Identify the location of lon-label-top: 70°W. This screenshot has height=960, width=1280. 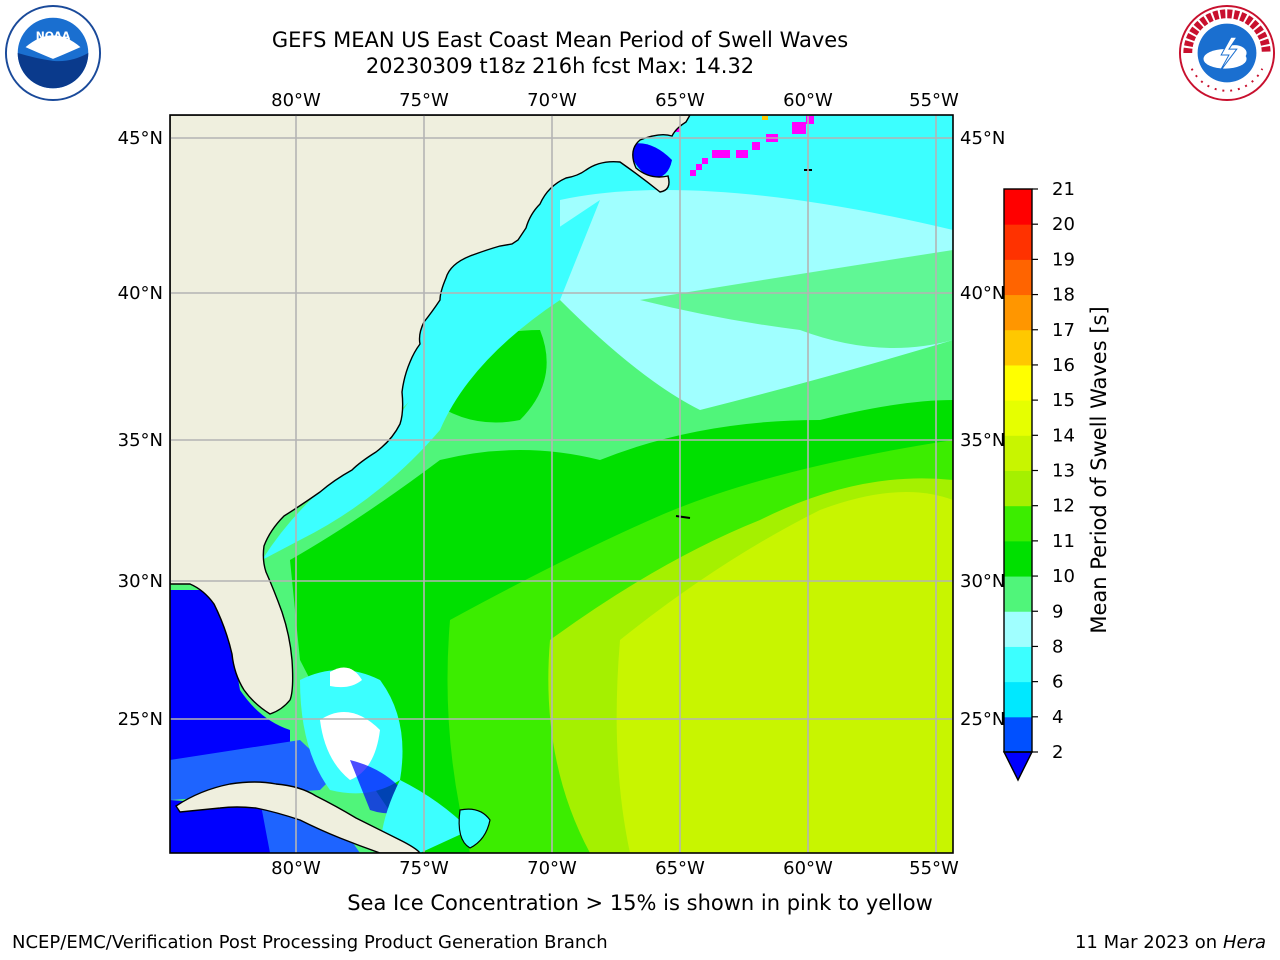
(552, 100).